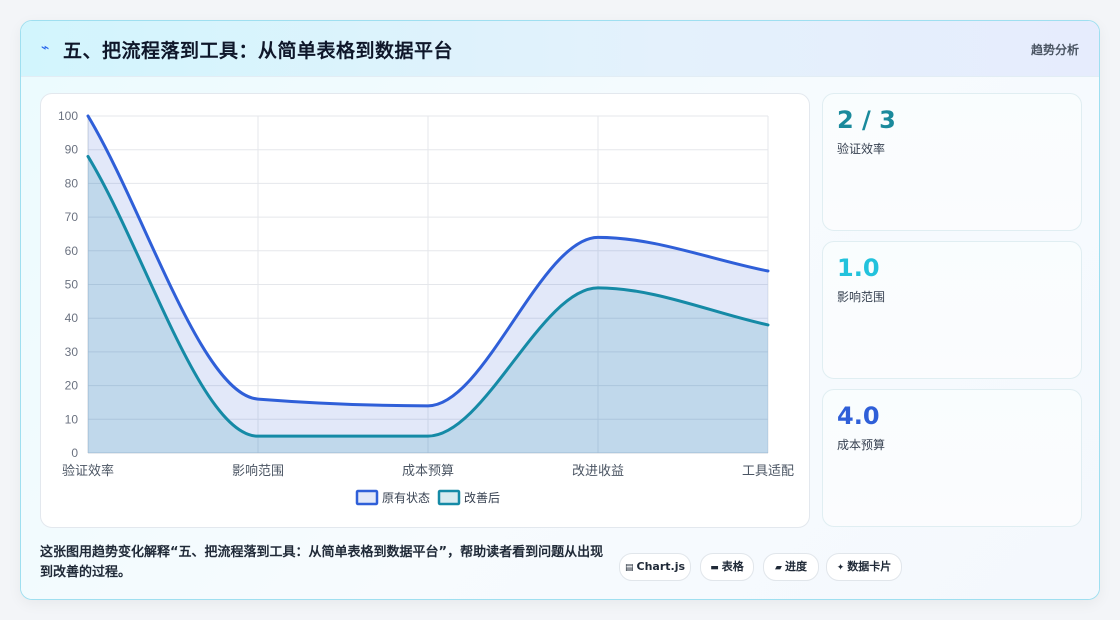 The image size is (1120, 620). What do you see at coordinates (629, 568) in the screenshot?
I see `chart-icon: ▤` at bounding box center [629, 568].